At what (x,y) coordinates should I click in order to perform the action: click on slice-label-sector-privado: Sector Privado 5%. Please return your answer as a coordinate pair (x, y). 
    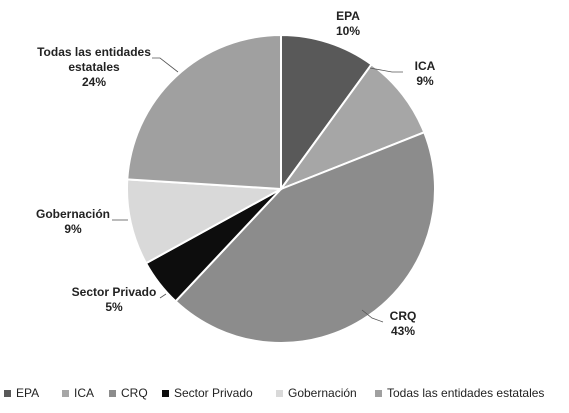
    Looking at the image, I should click on (114, 299).